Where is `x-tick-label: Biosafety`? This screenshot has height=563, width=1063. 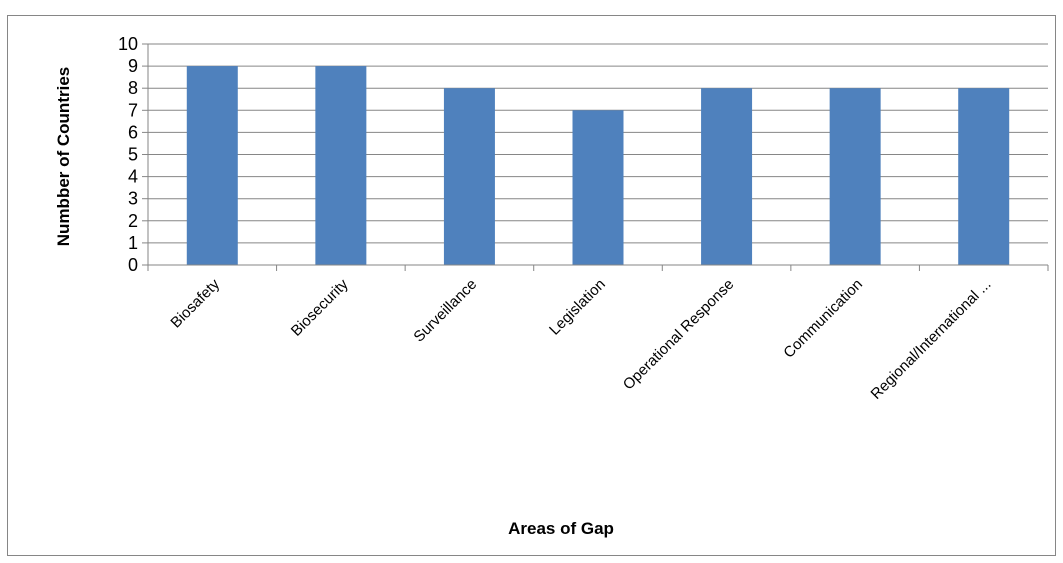
x-tick-label: Biosafety is located at coordinates (195, 303).